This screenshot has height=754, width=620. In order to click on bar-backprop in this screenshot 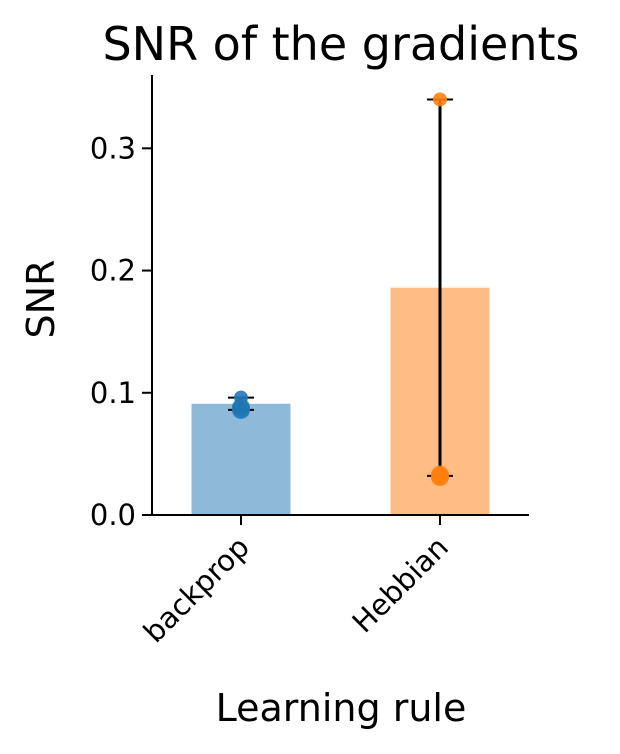, I will do `click(241, 459)`.